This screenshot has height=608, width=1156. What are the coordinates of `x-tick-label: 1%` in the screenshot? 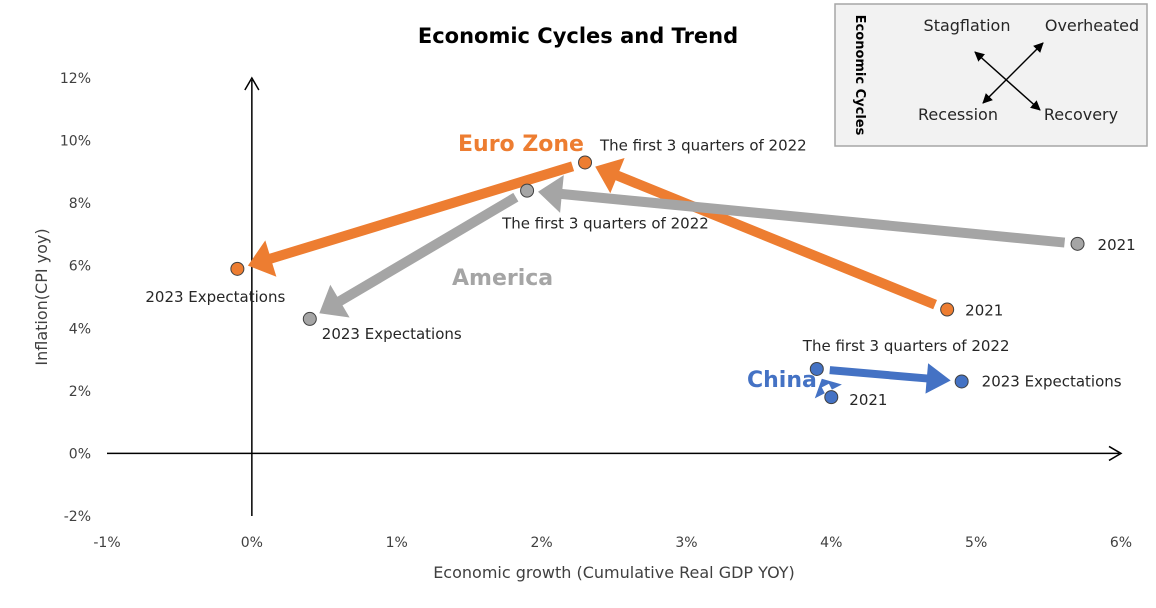 It's located at (397, 543).